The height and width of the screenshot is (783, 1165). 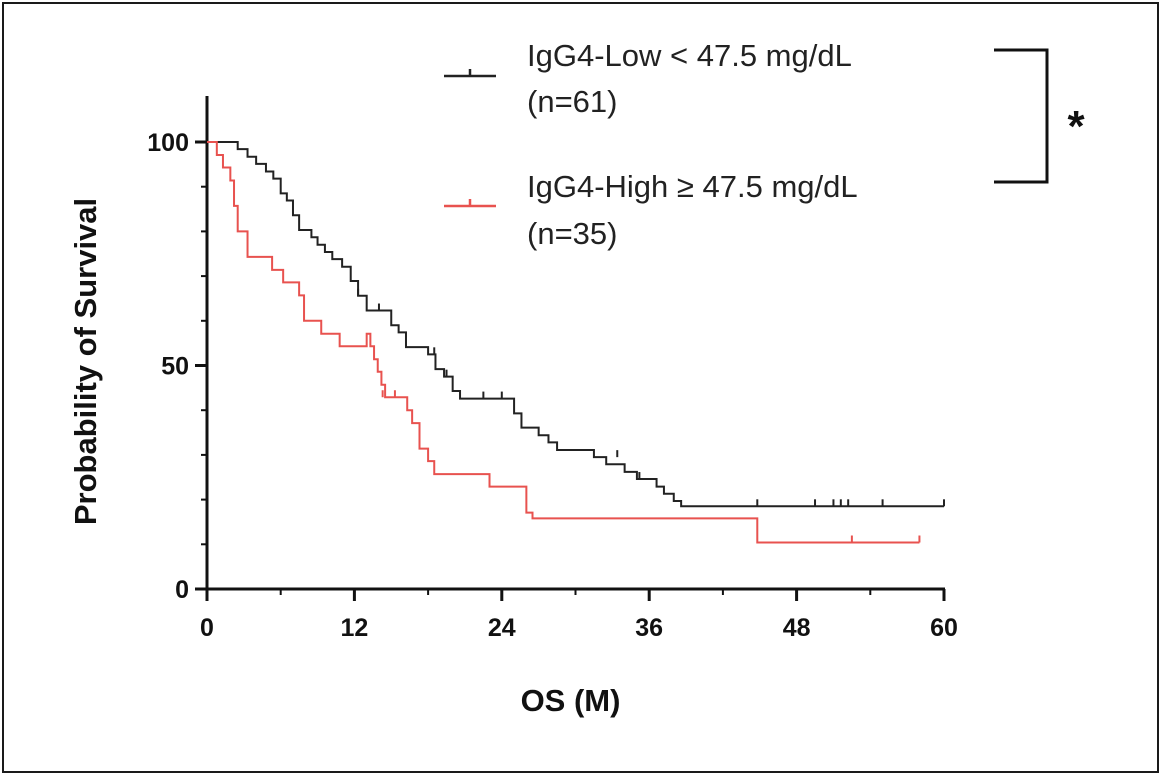 I want to click on x-ticks: 0 12 24 36 48 60, so click(x=579, y=615).